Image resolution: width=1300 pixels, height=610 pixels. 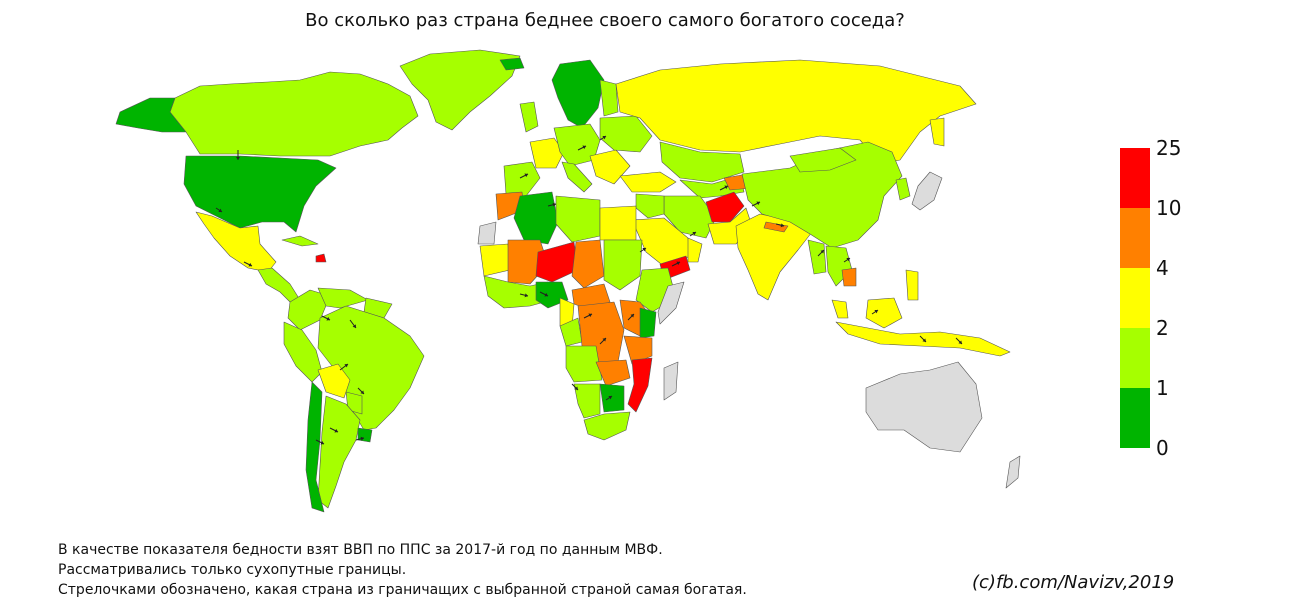 I want to click on region-balkans, so click(x=610, y=167).